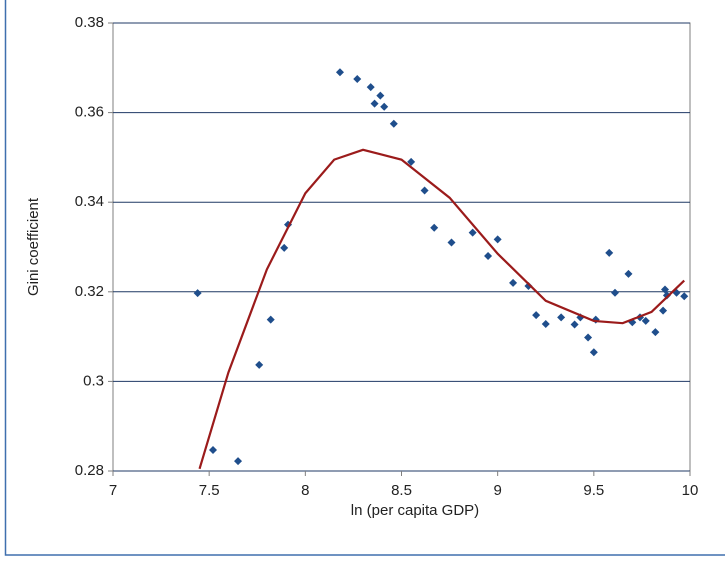  Describe the element at coordinates (401, 490) in the screenshot. I see `x-tick-label: 8.5` at that location.